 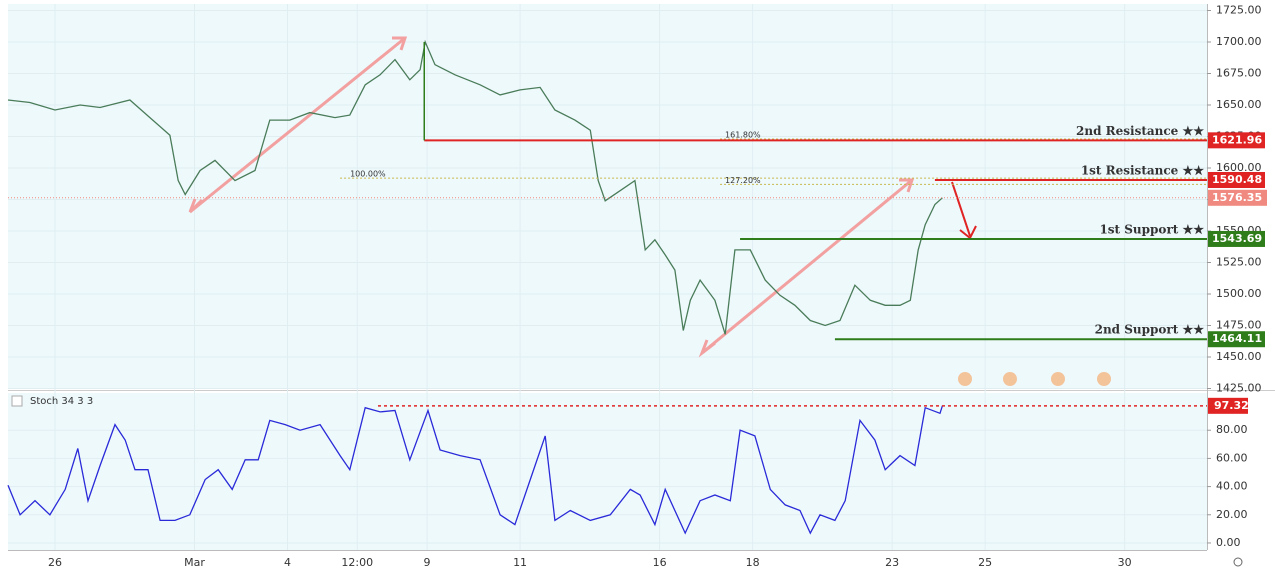 What do you see at coordinates (1239, 10) in the screenshot?
I see `y-tick-label: 1725.00` at bounding box center [1239, 10].